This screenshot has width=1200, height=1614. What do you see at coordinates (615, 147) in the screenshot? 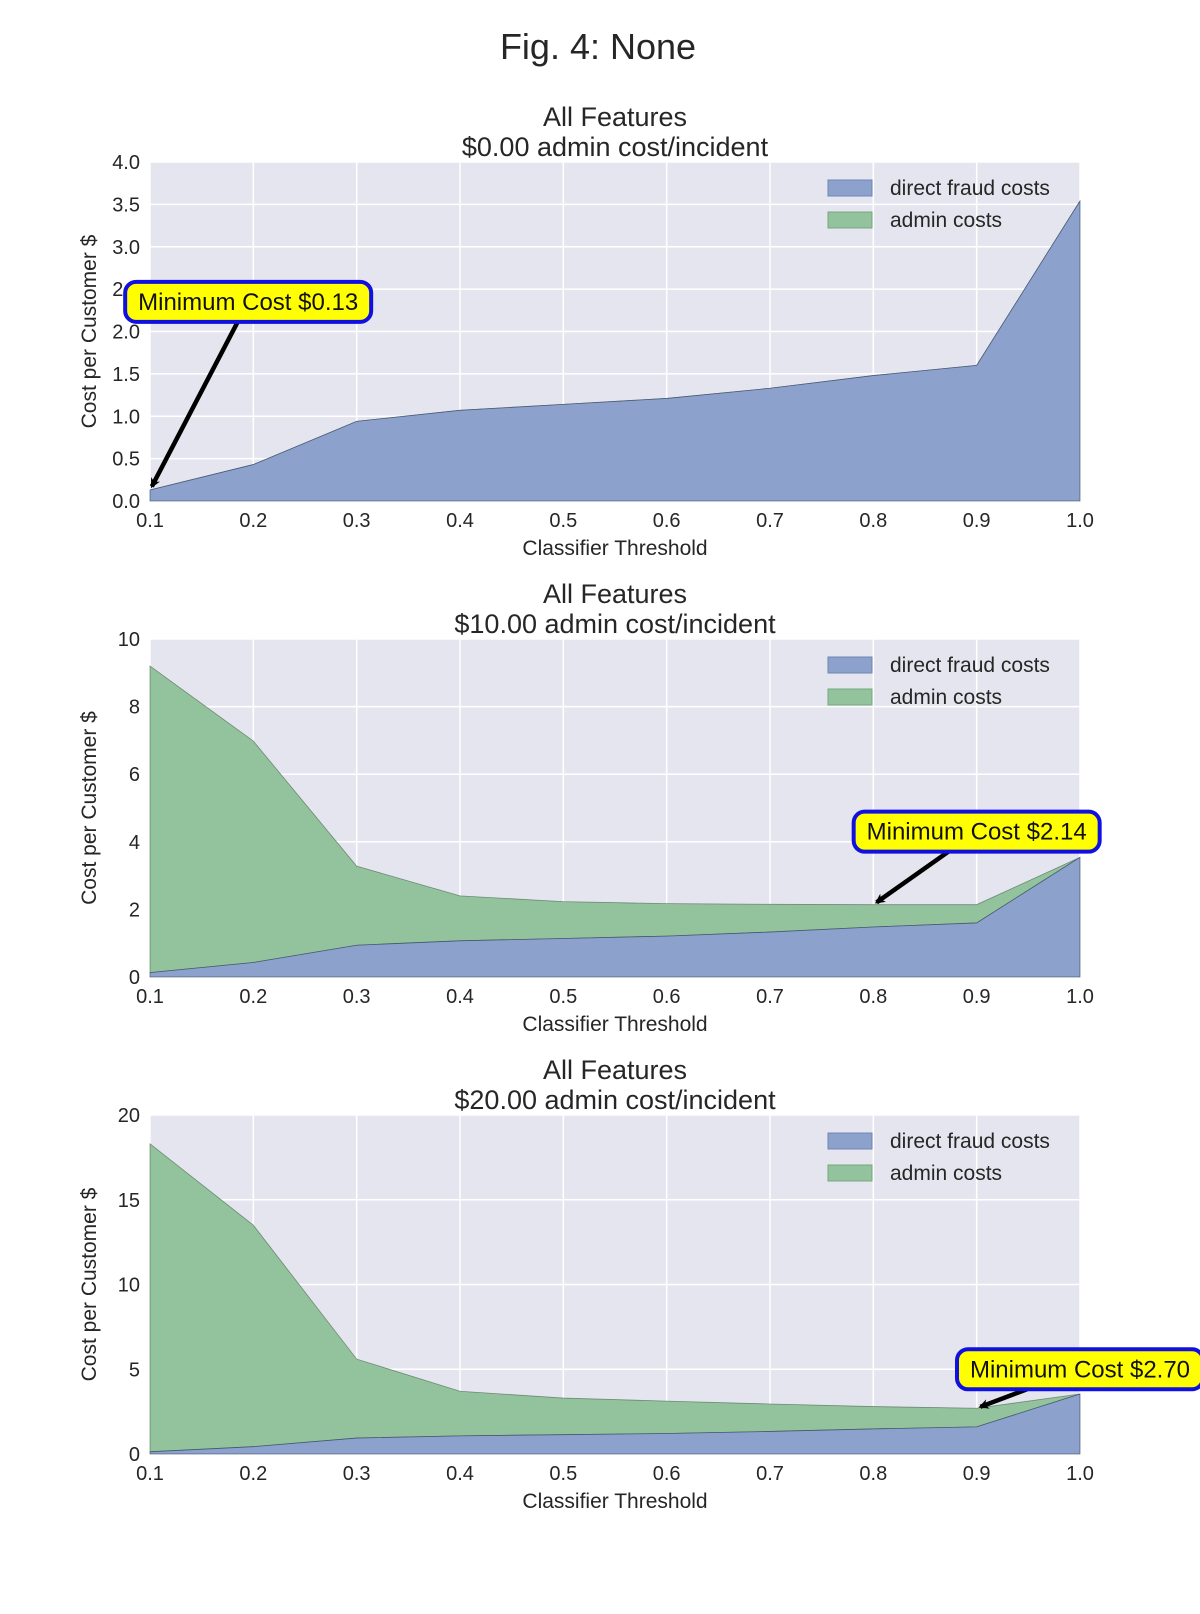
I see `chart-subtitle: $0.00 admin cost/incident` at bounding box center [615, 147].